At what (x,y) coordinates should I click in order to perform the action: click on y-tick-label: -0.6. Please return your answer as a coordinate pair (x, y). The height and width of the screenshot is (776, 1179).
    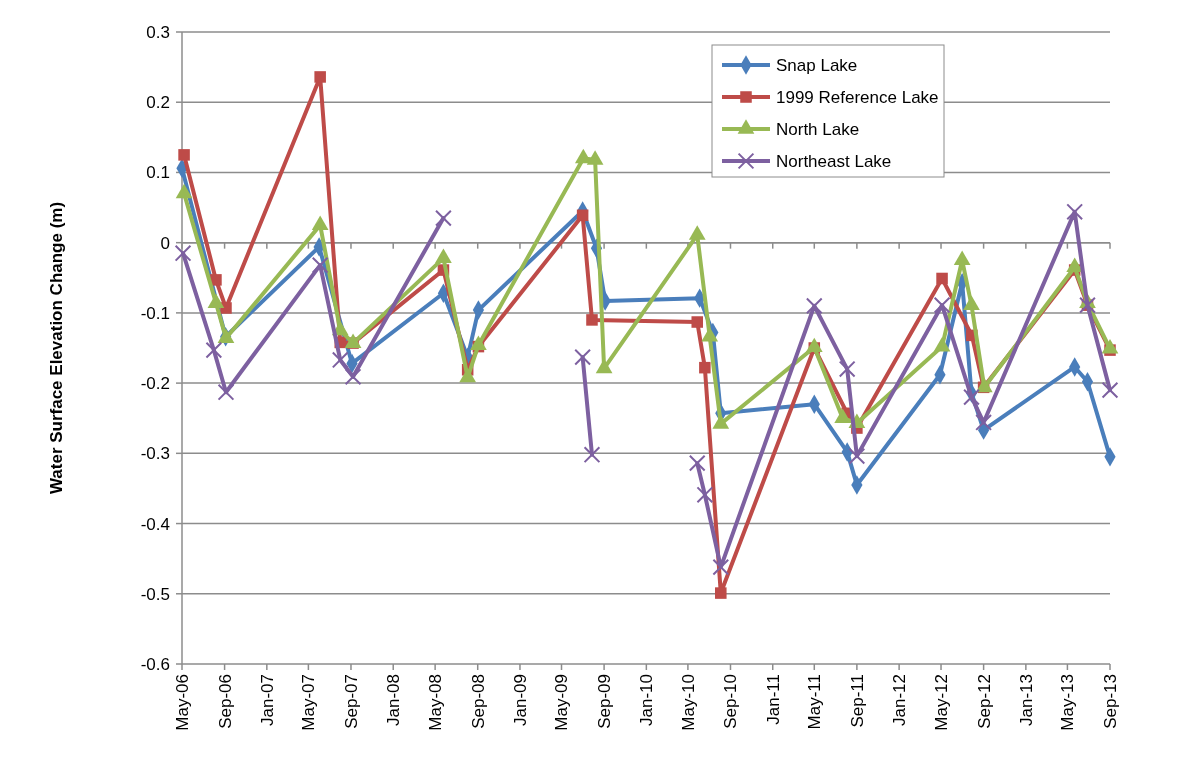
    Looking at the image, I should click on (155, 664).